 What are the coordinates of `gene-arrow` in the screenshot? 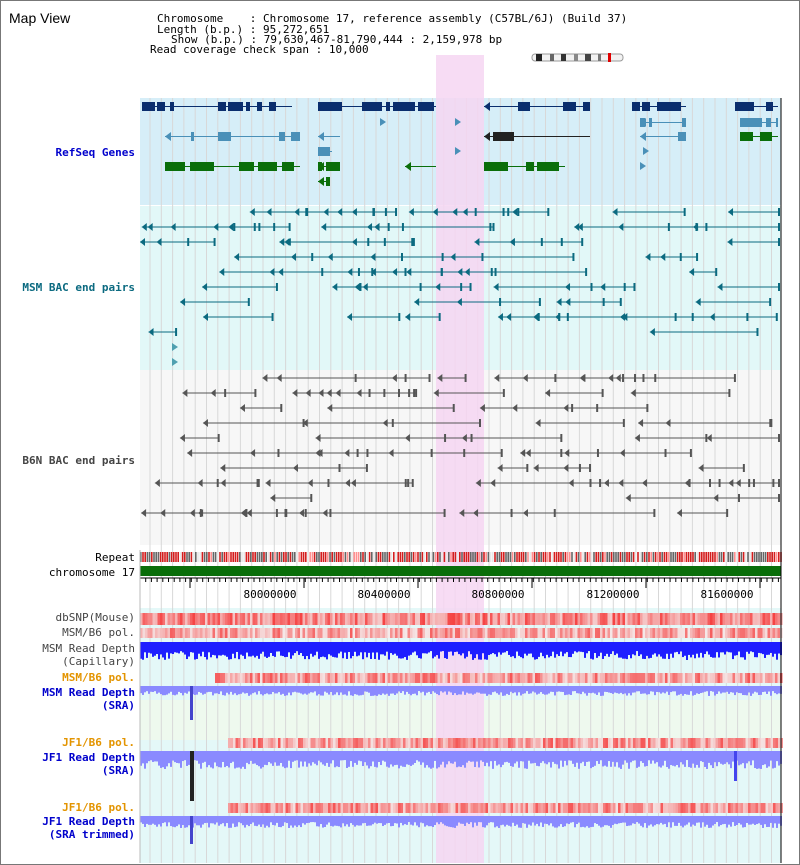 It's located at (321, 181).